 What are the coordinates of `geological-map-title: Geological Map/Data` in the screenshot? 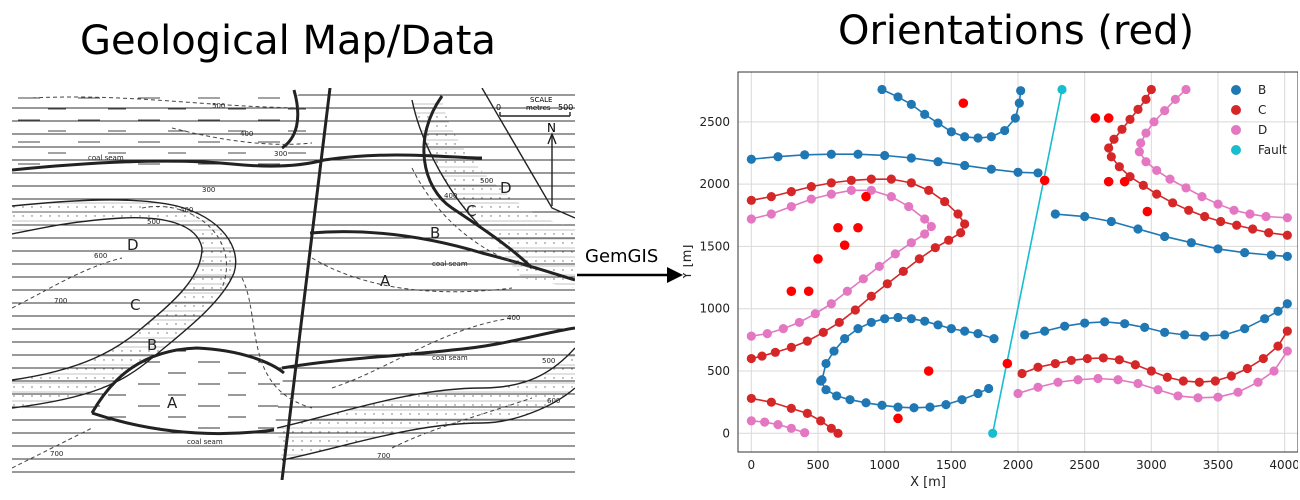 It's located at (288, 41).